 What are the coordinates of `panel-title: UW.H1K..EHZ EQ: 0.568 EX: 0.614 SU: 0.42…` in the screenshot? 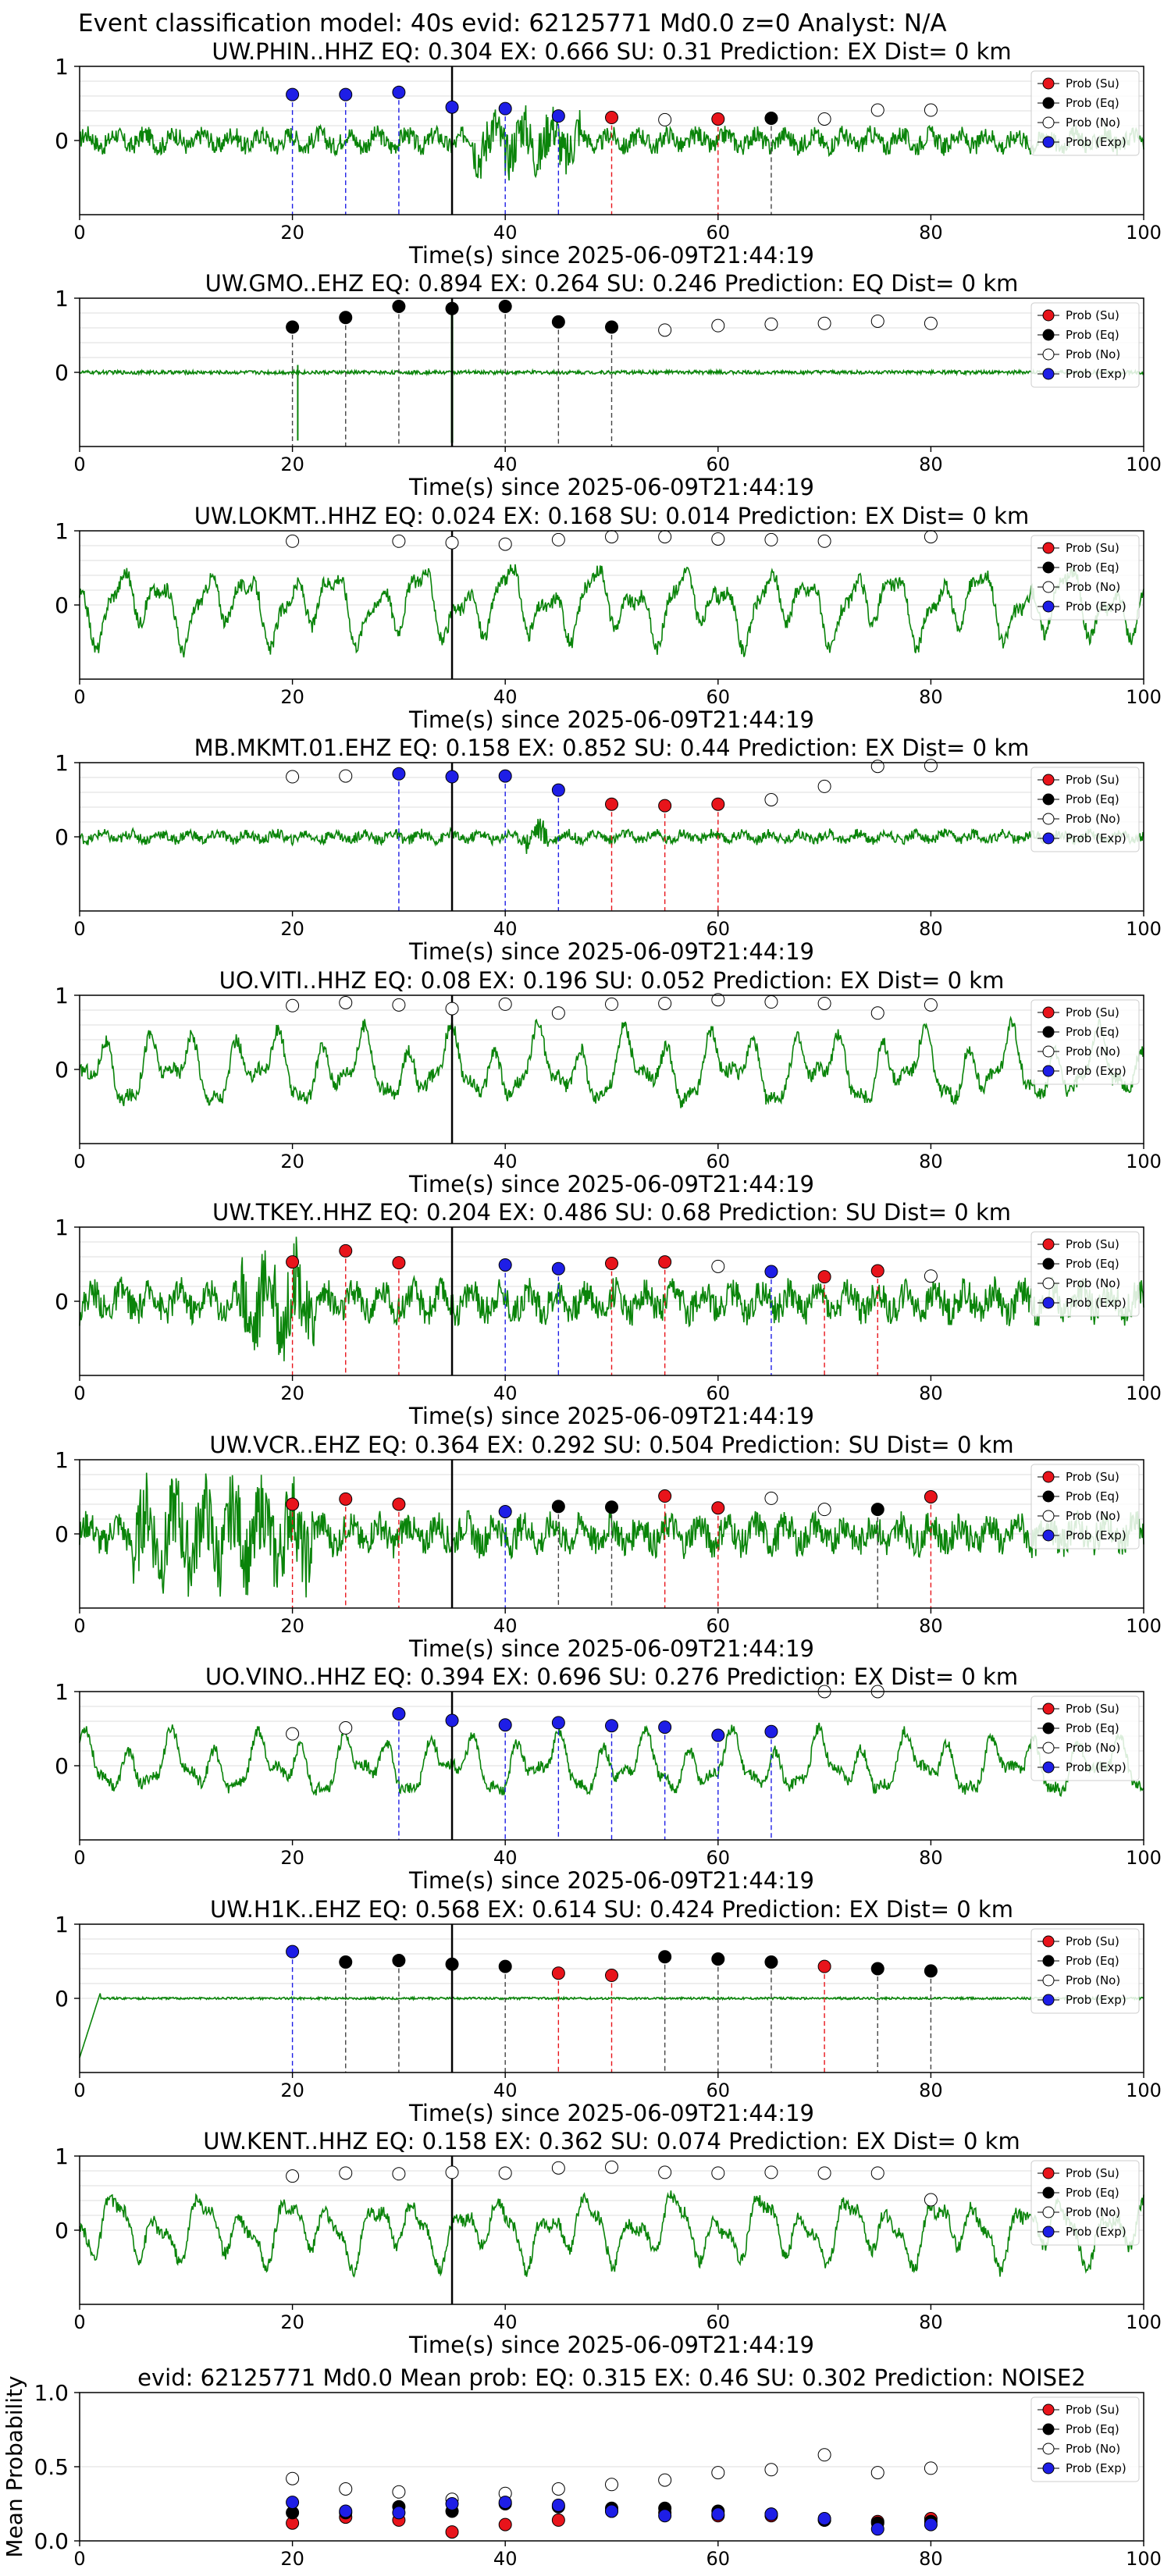 It's located at (611, 1909).